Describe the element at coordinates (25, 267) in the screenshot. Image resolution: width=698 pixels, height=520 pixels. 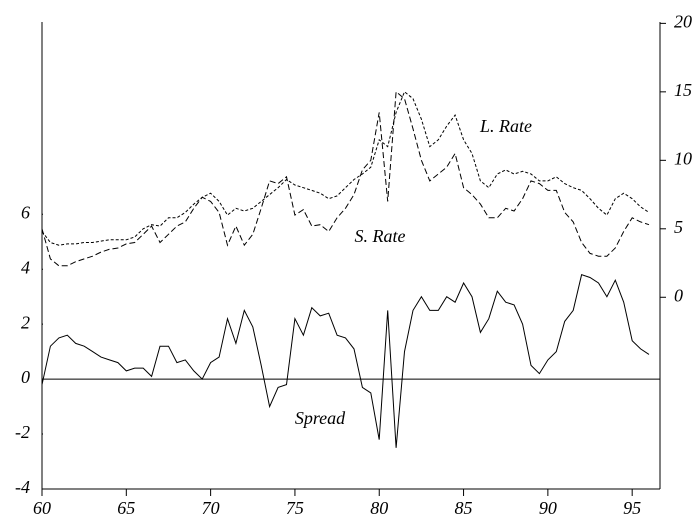
I see `y-tick-label: 4` at that location.